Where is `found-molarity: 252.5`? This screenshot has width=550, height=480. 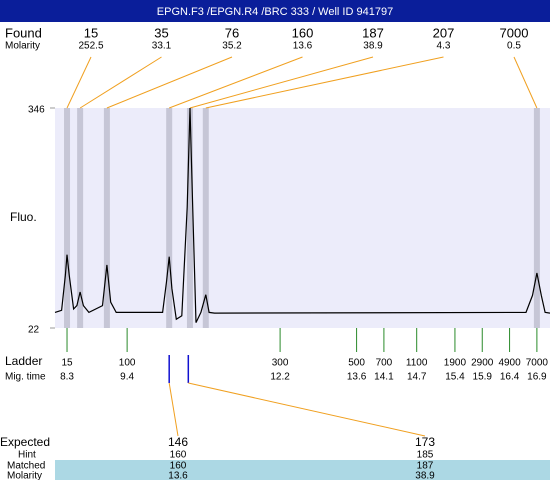
found-molarity: 252.5 is located at coordinates (90, 46).